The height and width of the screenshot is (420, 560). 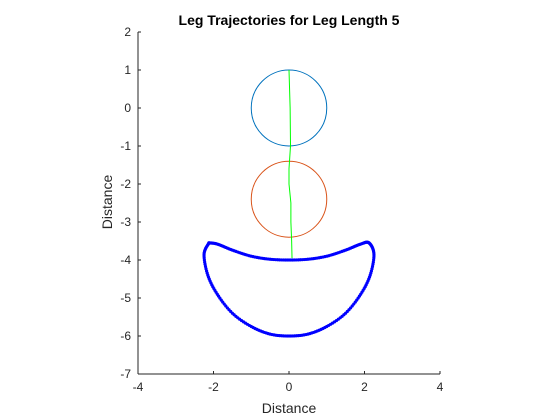 I want to click on y-tick-label: -7, so click(x=125, y=374).